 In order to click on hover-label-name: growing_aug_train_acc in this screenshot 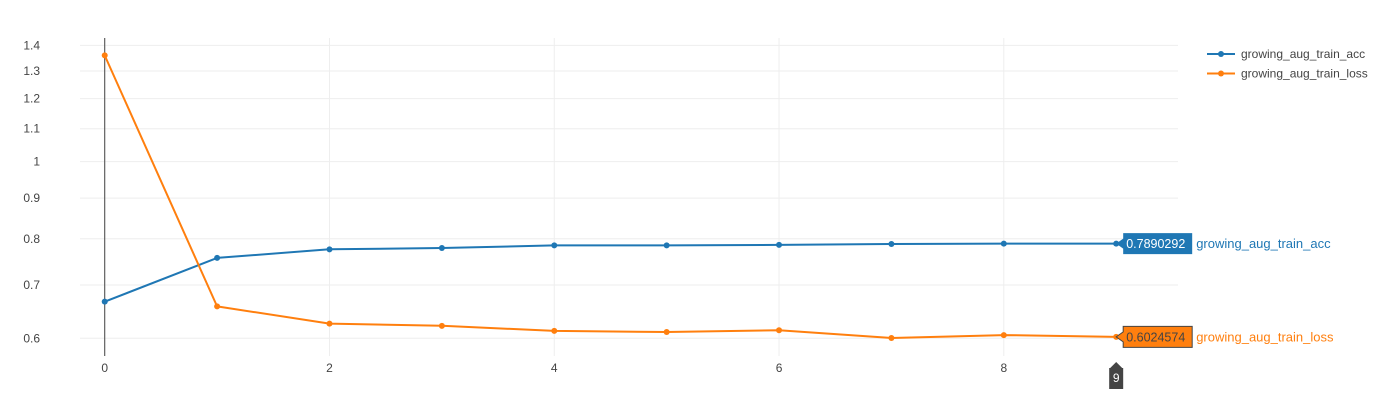, I will do `click(1263, 243)`.